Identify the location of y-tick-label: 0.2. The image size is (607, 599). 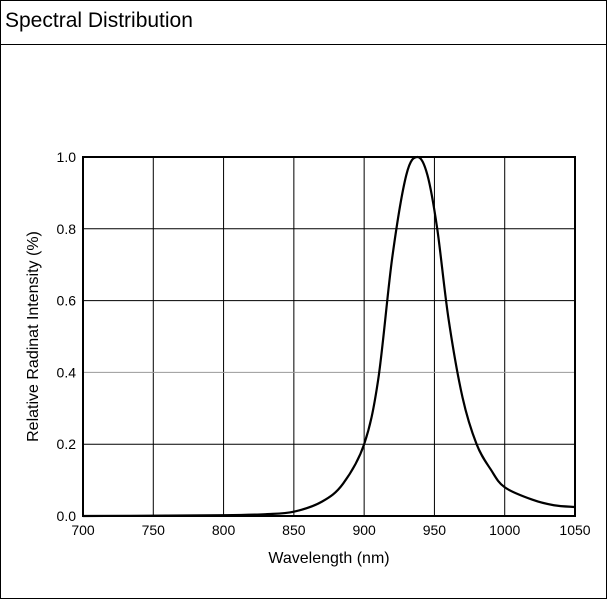
(67, 444).